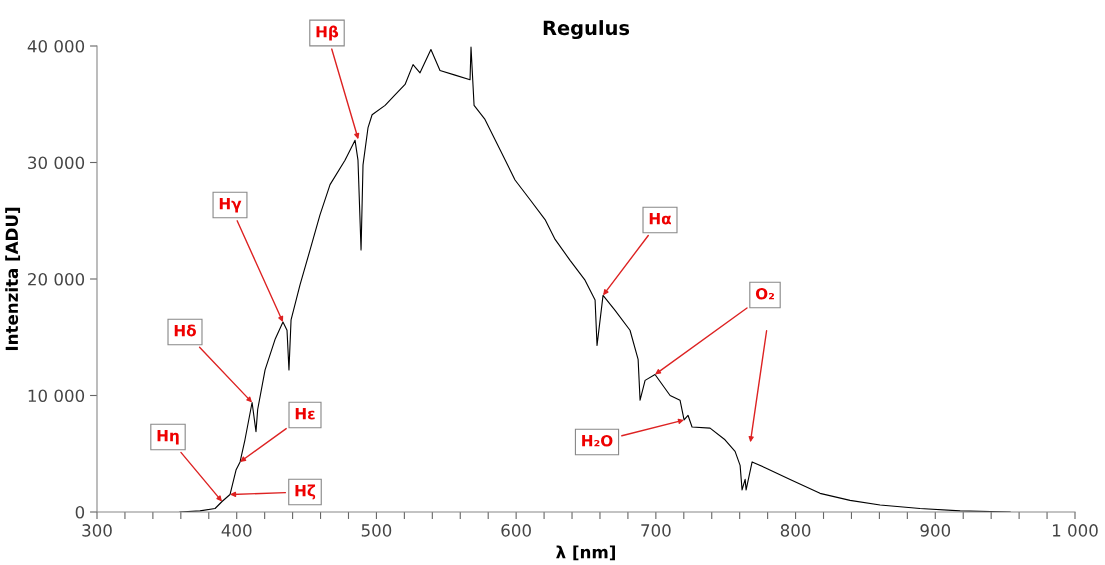  Describe the element at coordinates (597, 440) in the screenshot. I see `annotation: H₂O` at that location.